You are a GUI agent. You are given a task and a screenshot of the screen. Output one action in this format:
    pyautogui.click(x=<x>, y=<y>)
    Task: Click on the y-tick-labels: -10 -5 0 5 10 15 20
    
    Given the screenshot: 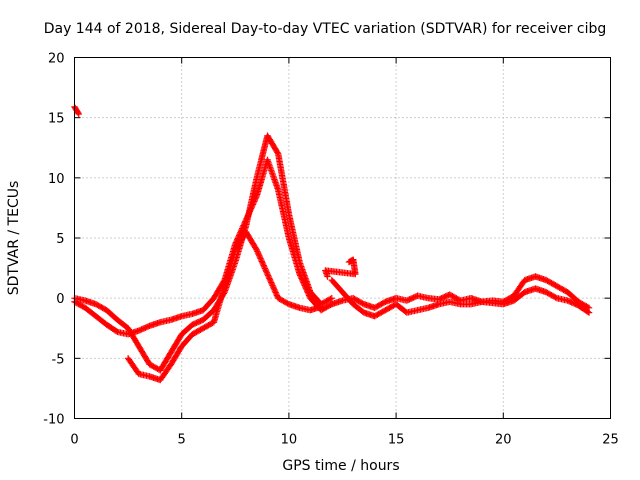 What is the action you would take?
    pyautogui.click(x=53, y=240)
    